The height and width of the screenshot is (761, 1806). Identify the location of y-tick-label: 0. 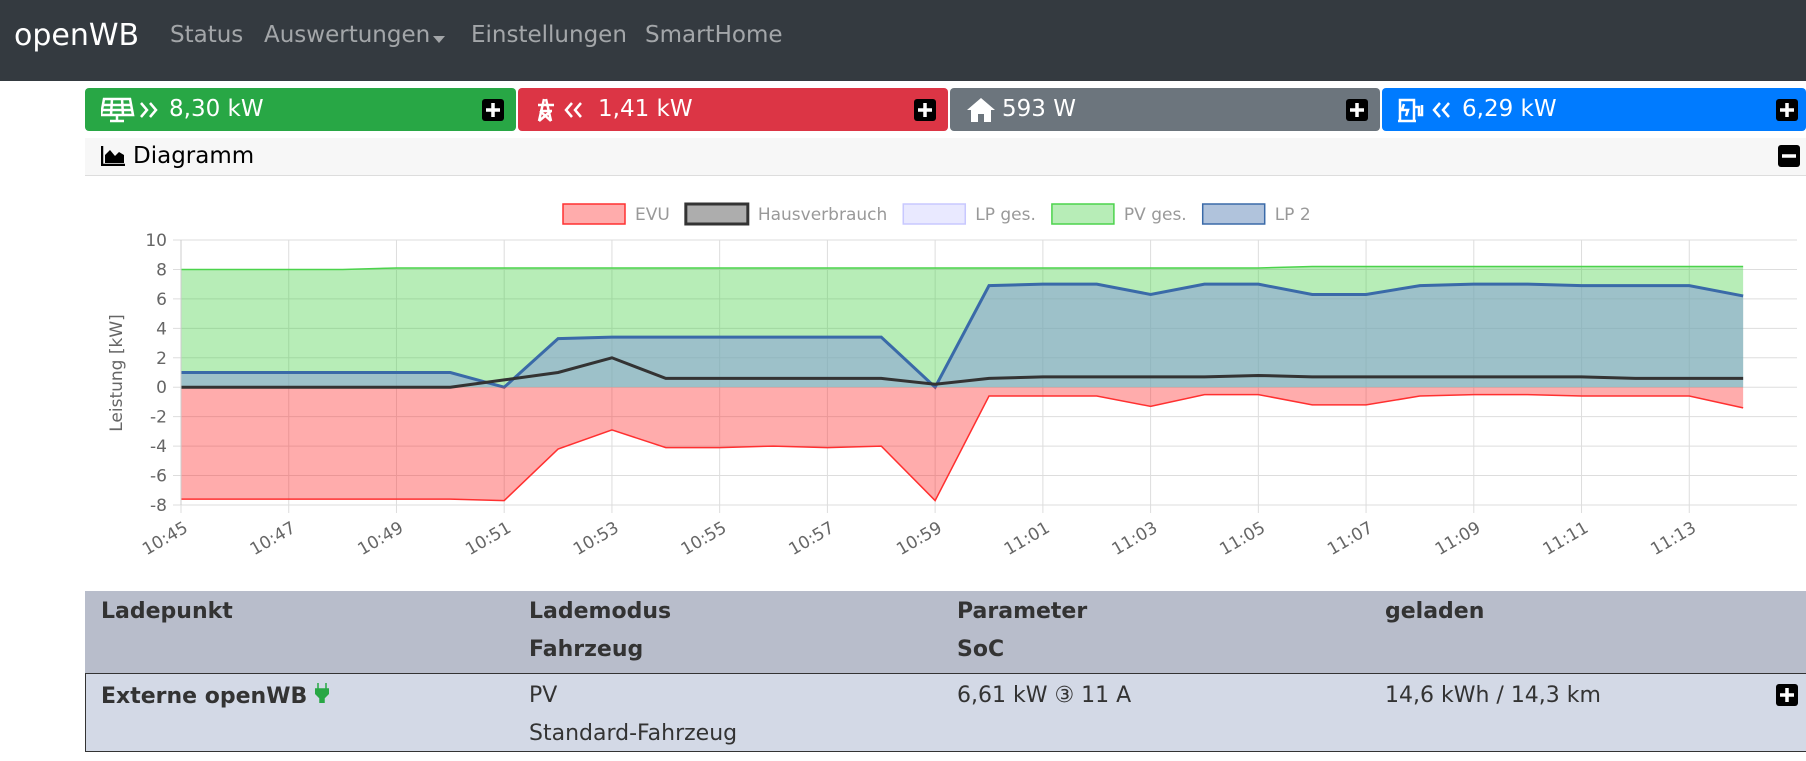
(161, 388).